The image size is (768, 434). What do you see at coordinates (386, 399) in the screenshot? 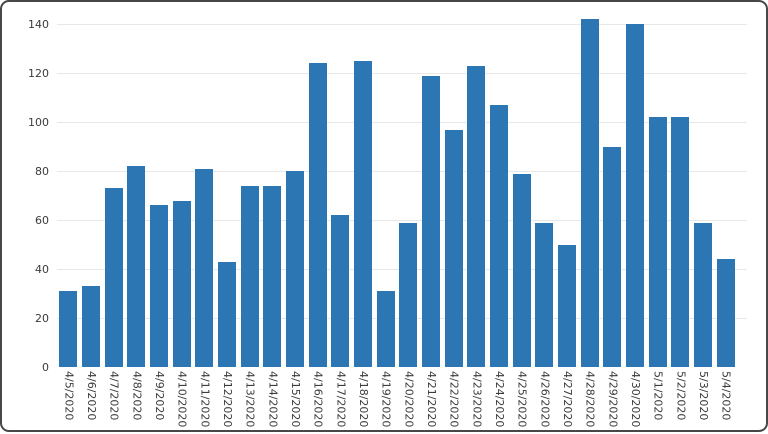
I see `x-tick-label: 4/19/2020` at bounding box center [386, 399].